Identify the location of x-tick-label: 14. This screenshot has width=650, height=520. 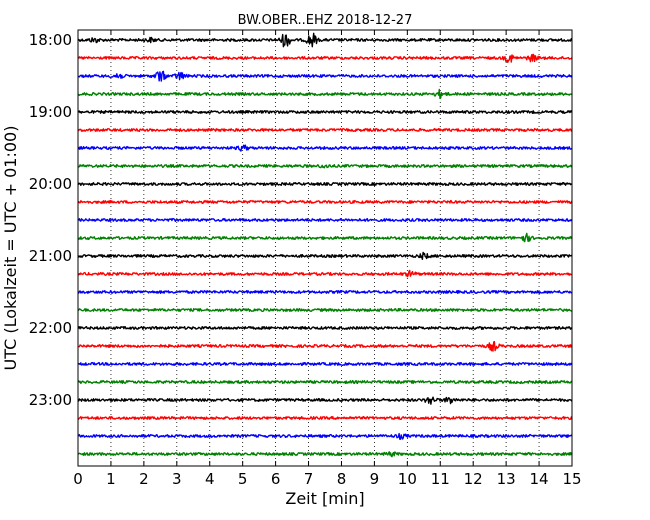
(539, 479).